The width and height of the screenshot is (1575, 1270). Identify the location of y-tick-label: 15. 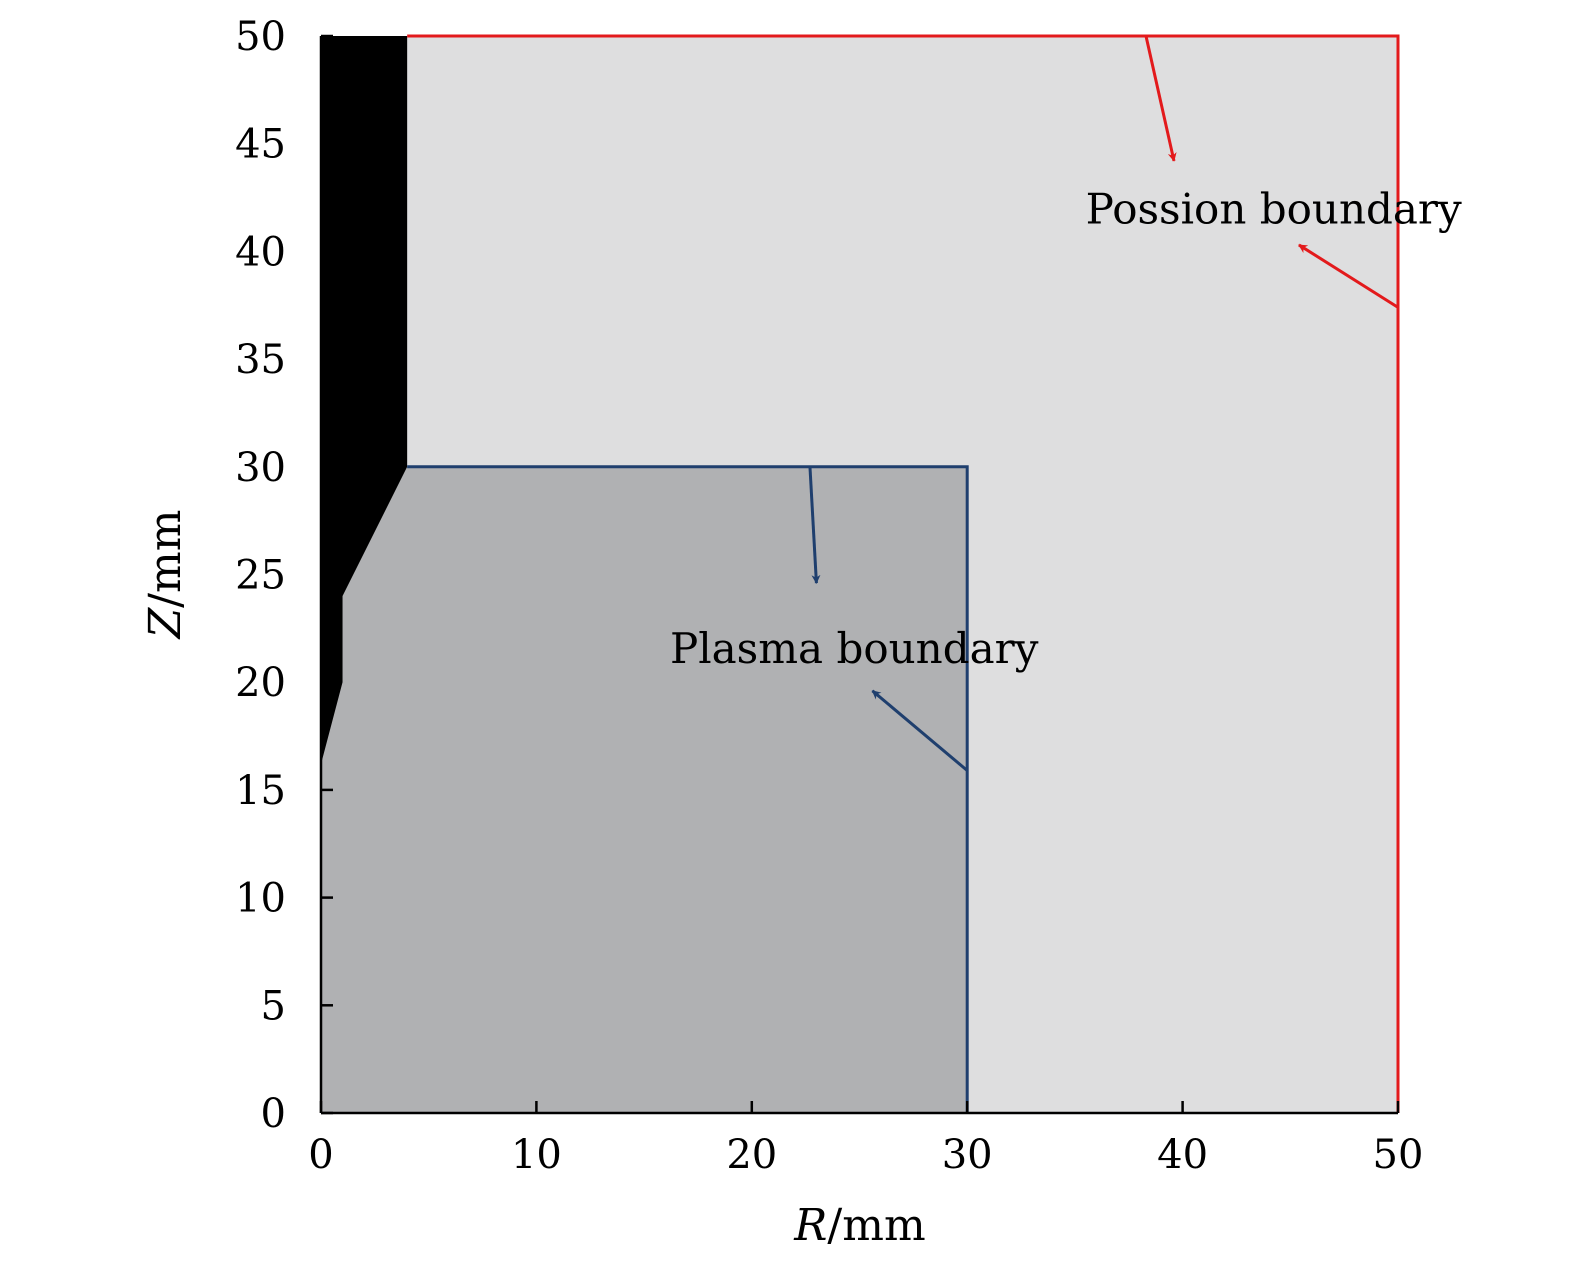
(260, 791).